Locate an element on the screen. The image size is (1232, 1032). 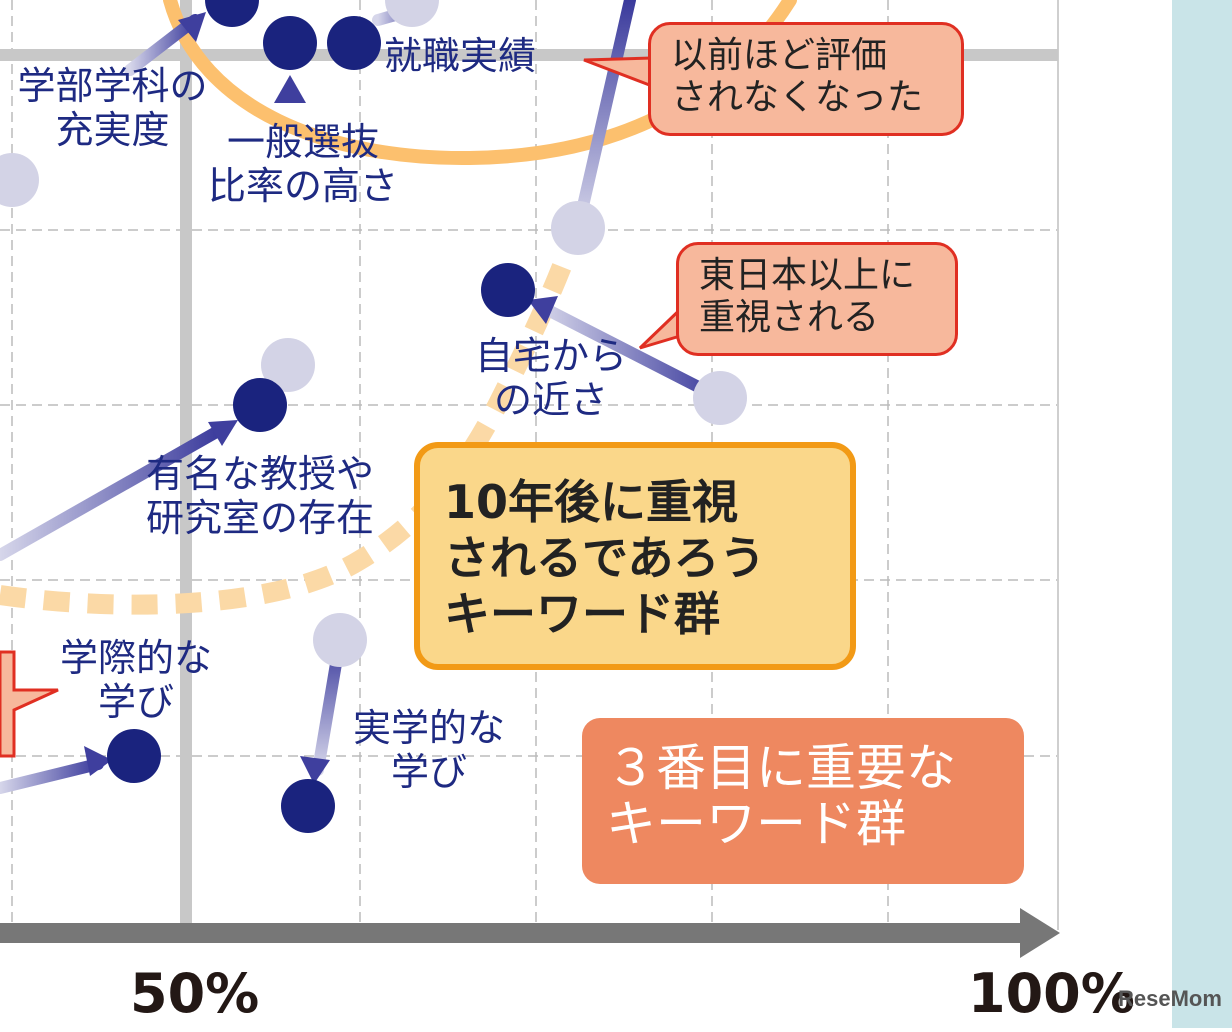
x-tick-label: 100% is located at coordinates (1051, 993).